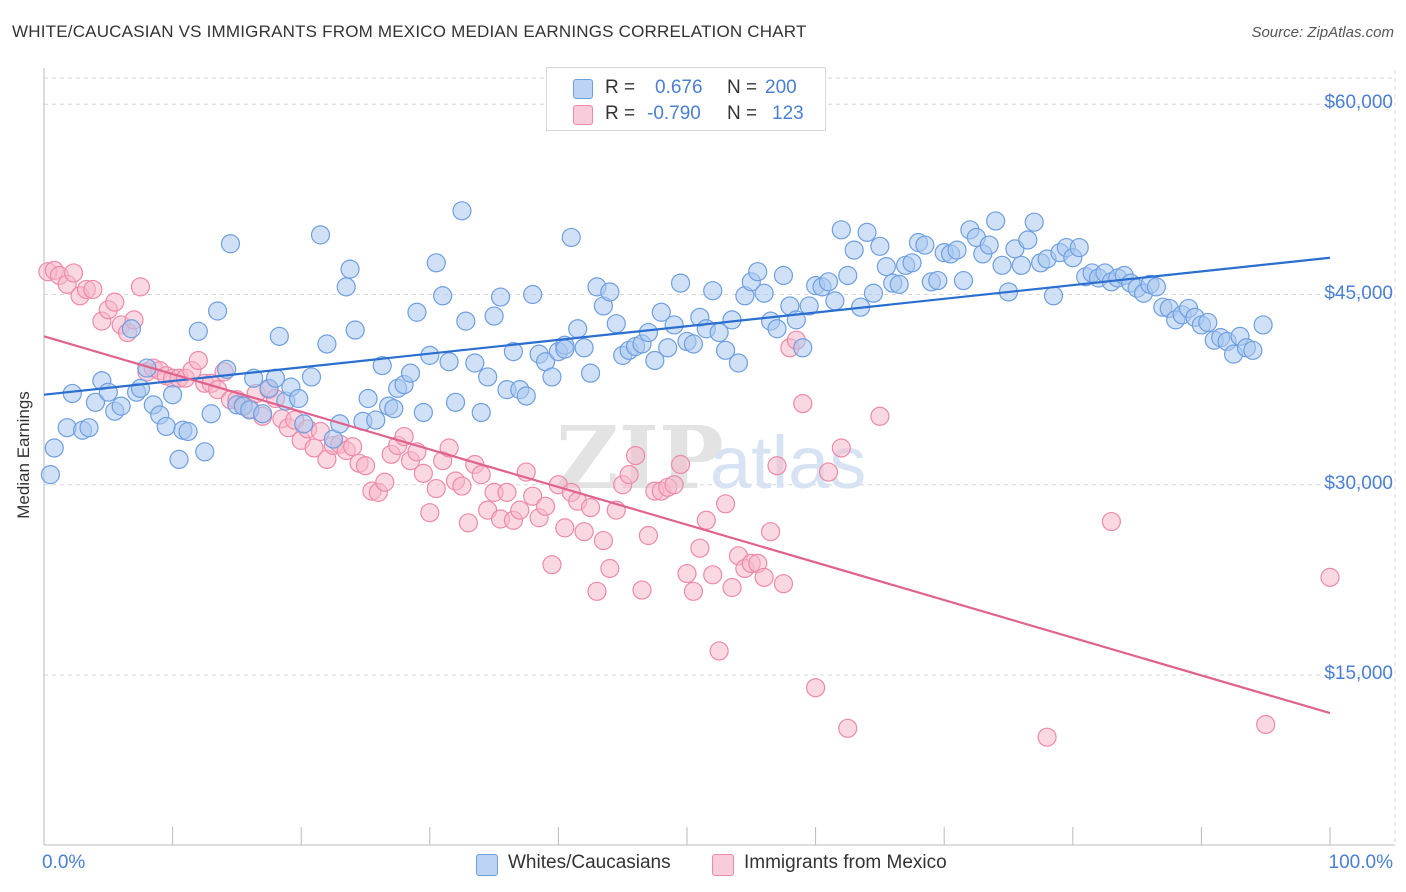  I want to click on y-tick-label: $60,000, so click(1358, 103).